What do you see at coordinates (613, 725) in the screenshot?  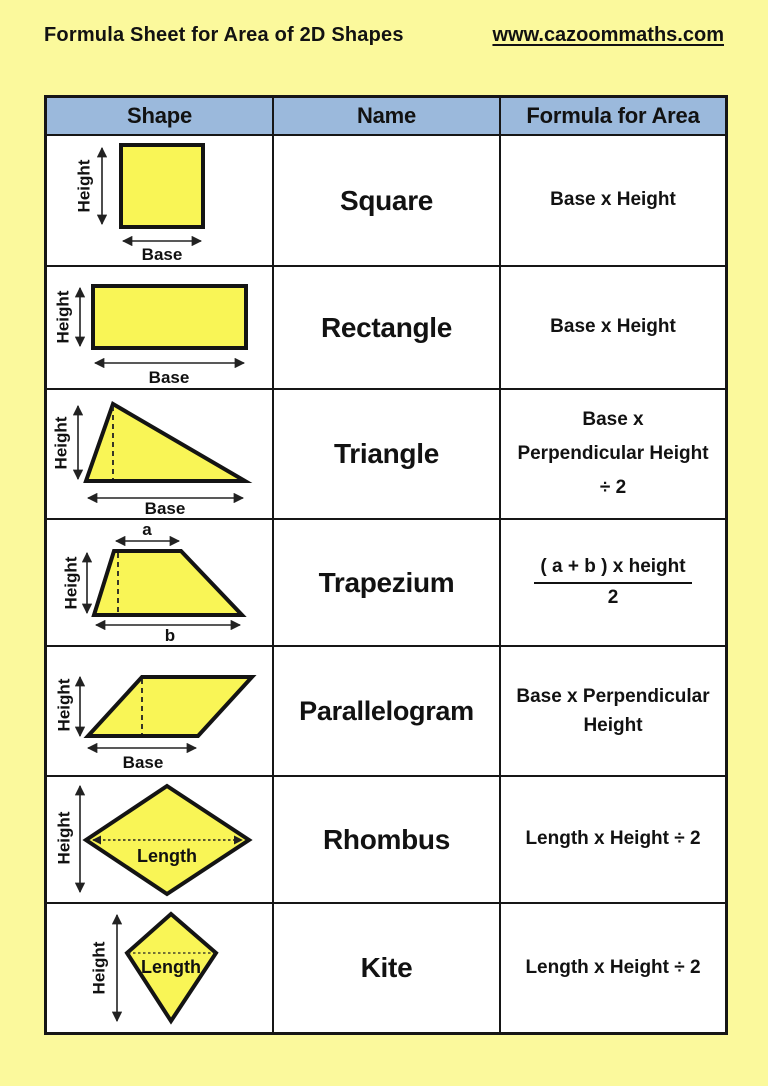 I see `formula-text-line2: Height` at bounding box center [613, 725].